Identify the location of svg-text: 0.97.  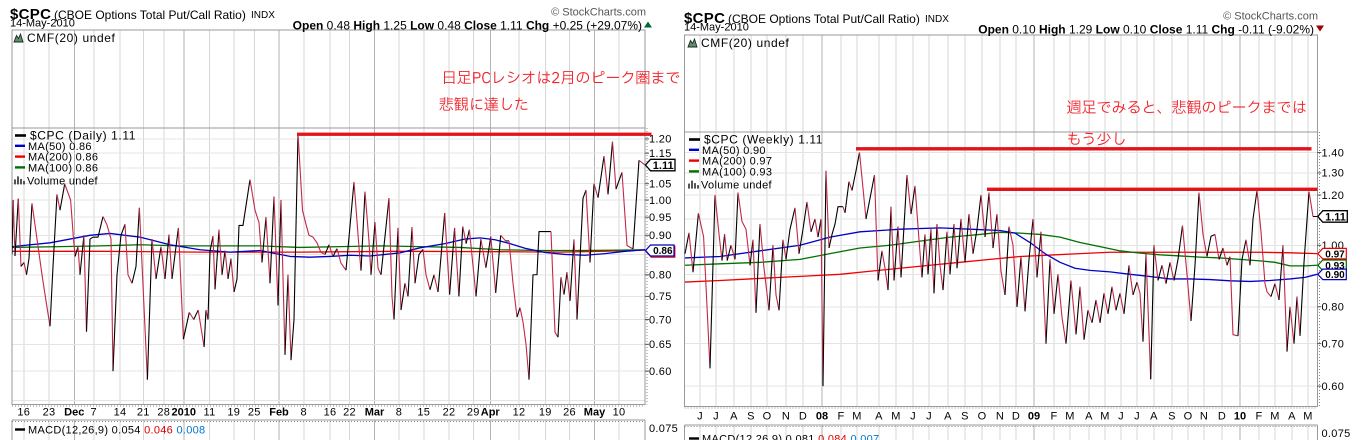
(1335, 254).